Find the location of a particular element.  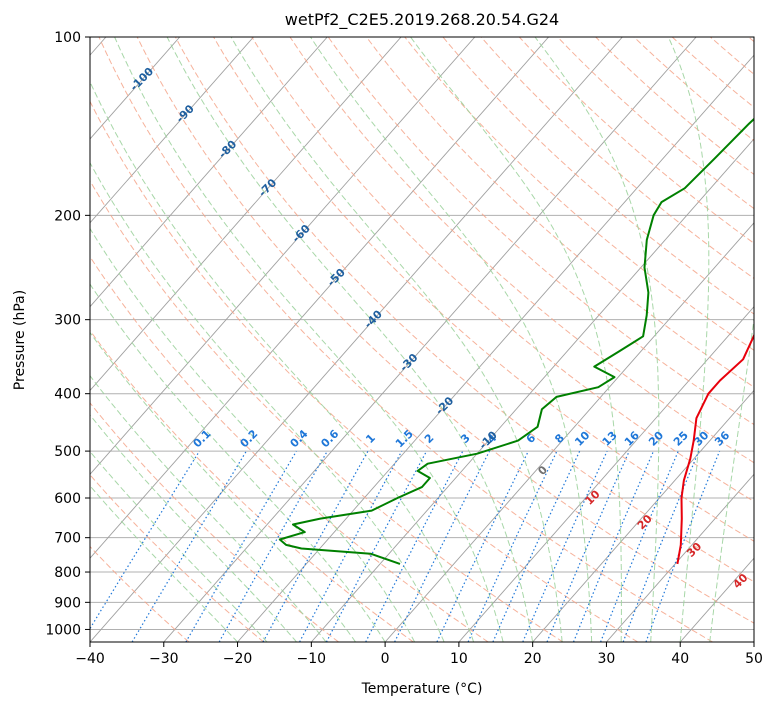

y-tick-label: 300 is located at coordinates (67, 321).